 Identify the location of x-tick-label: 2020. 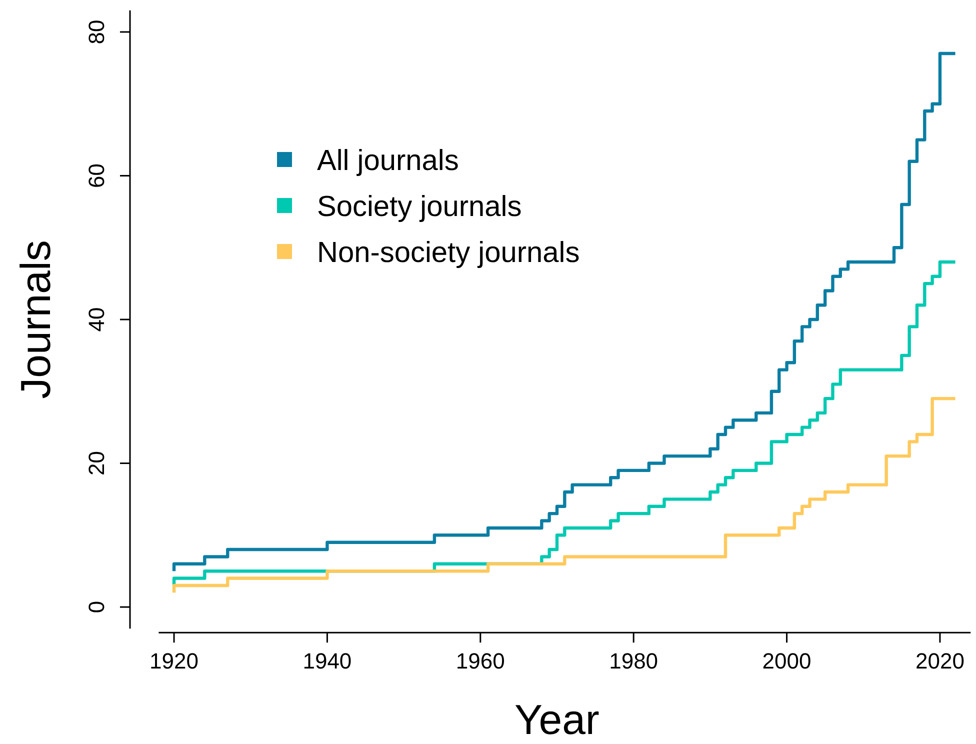
(939, 661).